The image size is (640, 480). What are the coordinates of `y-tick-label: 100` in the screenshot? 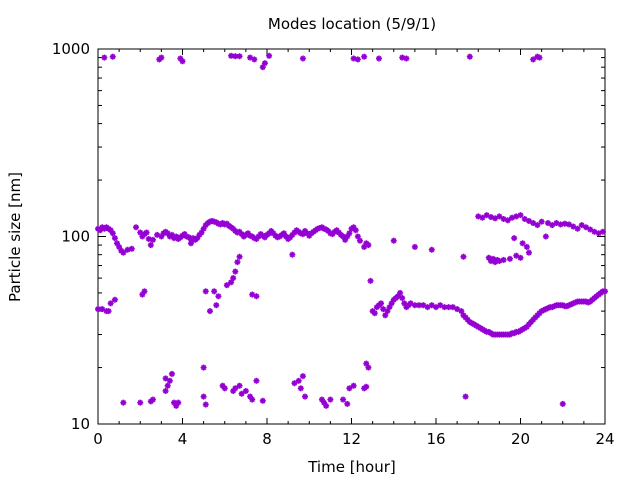 It's located at (75, 237).